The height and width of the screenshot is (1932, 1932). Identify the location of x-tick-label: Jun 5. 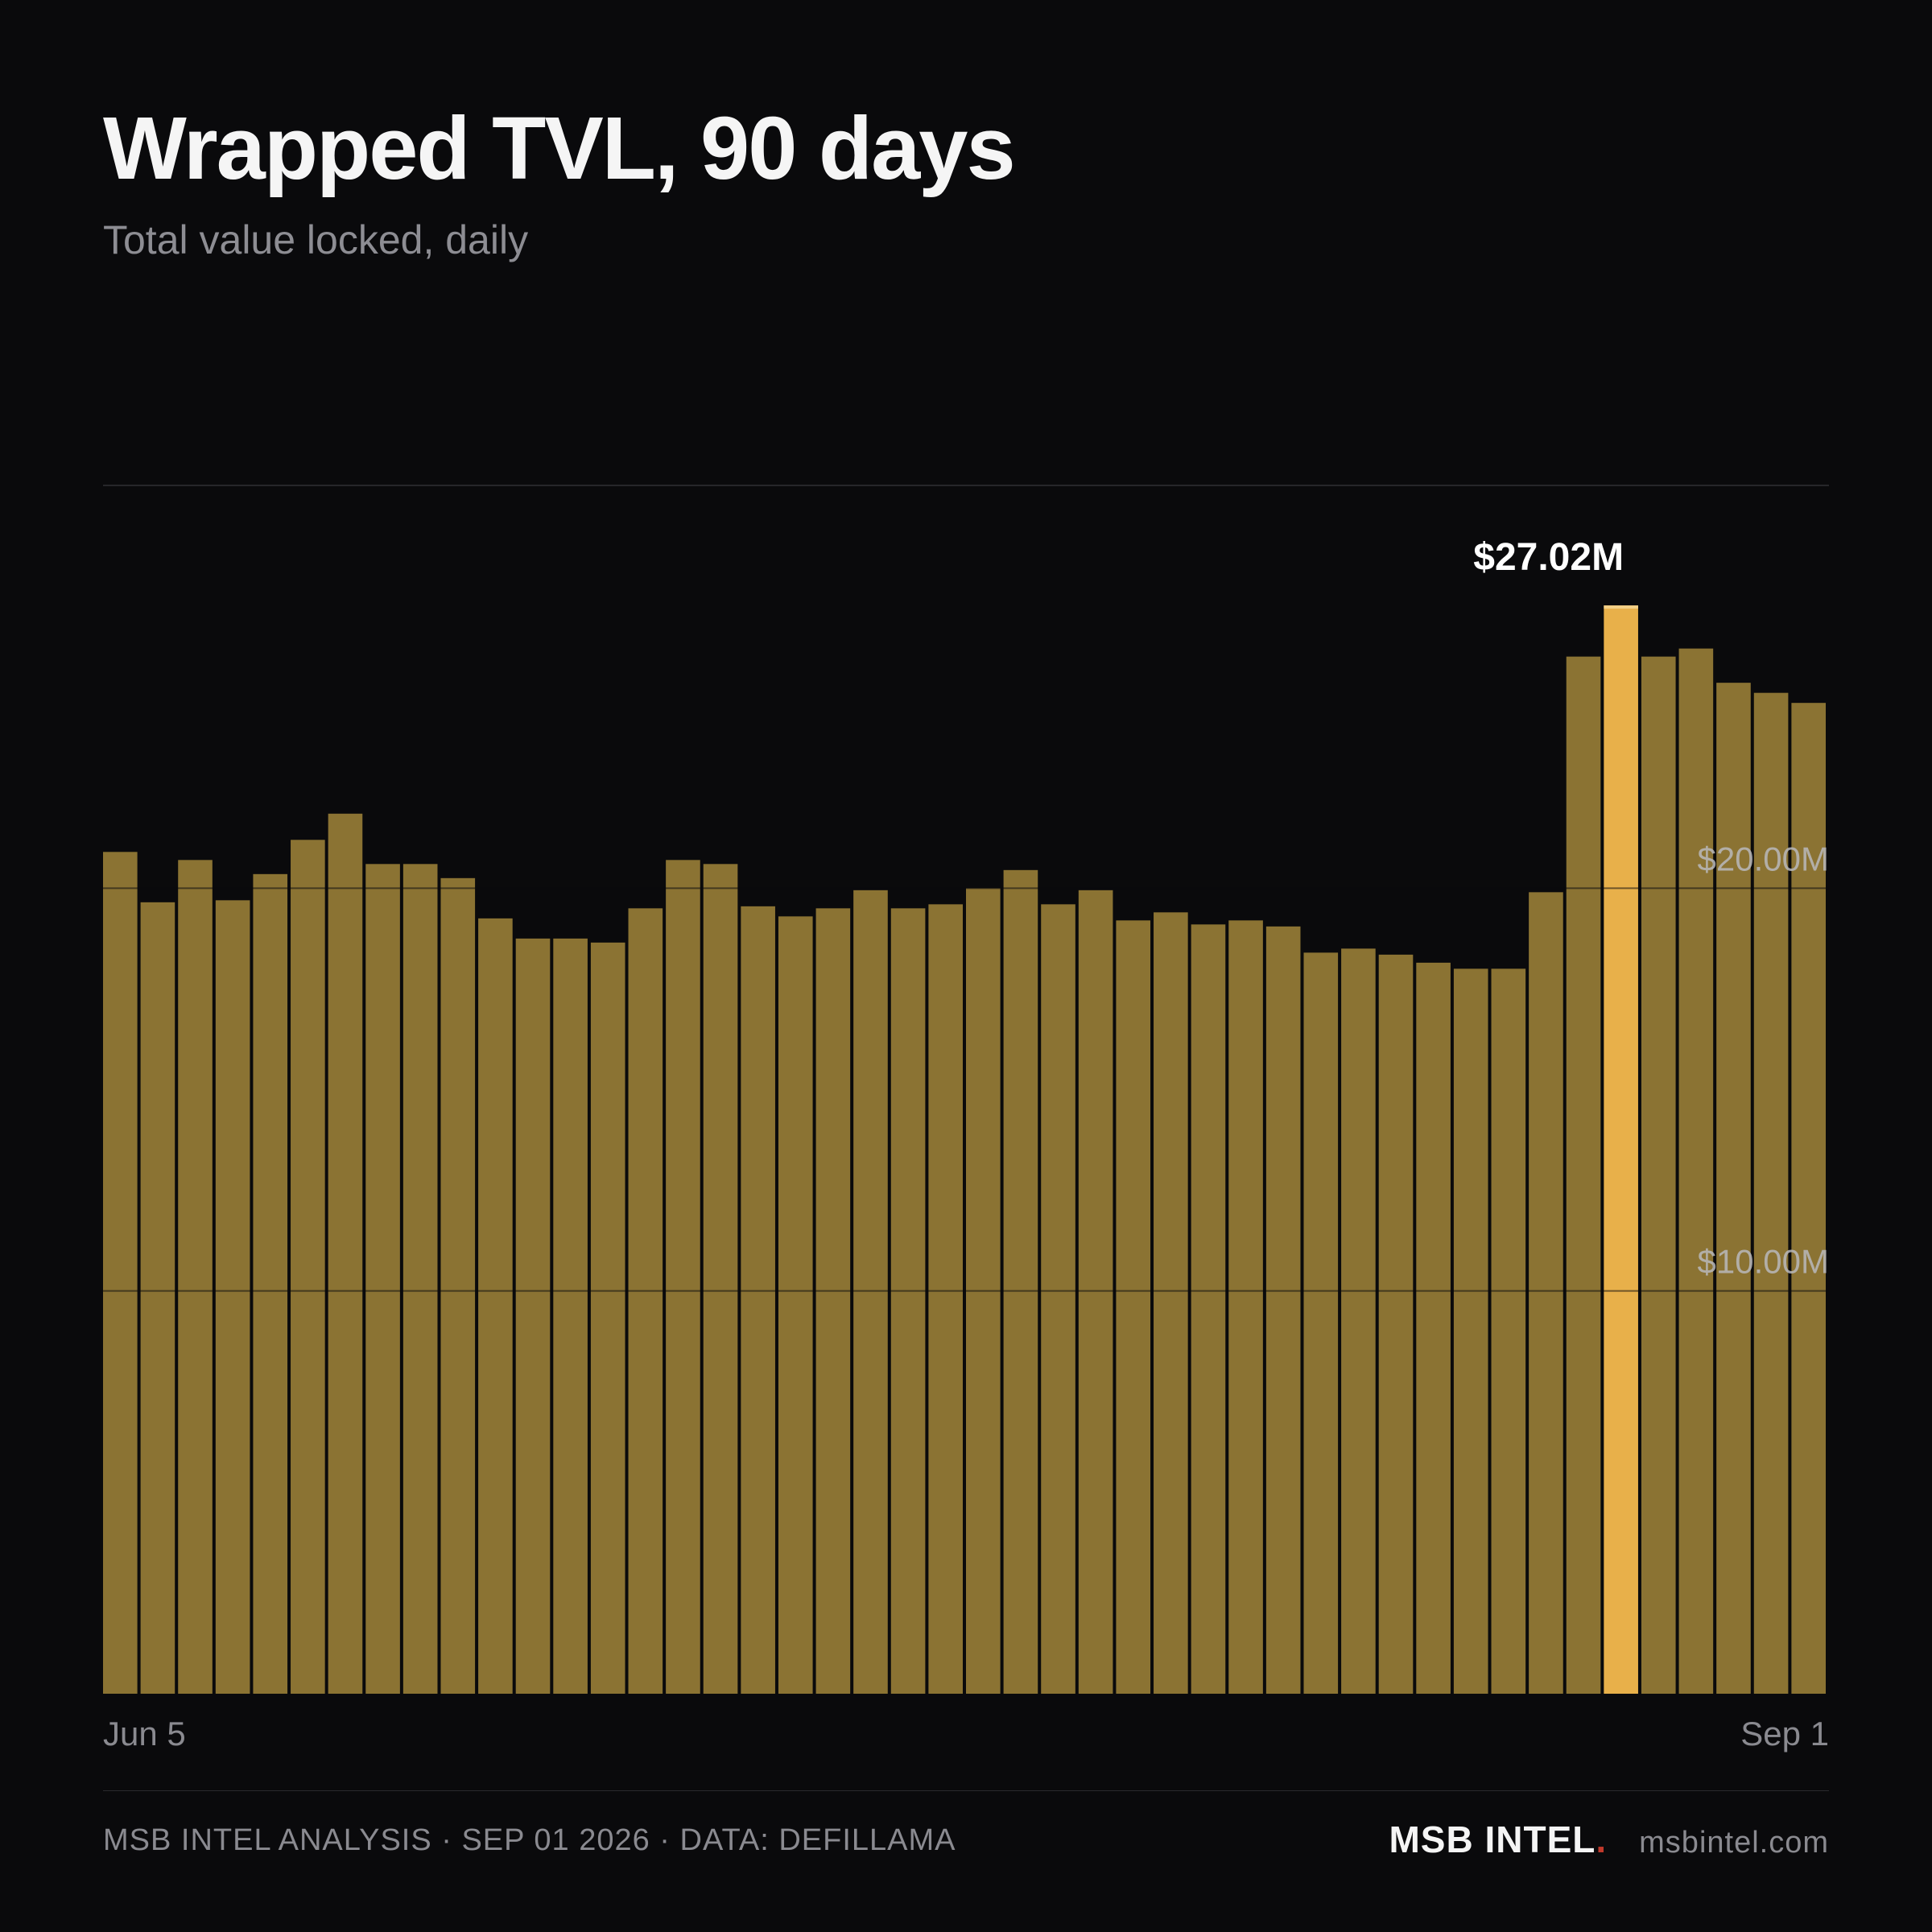
(144, 1733).